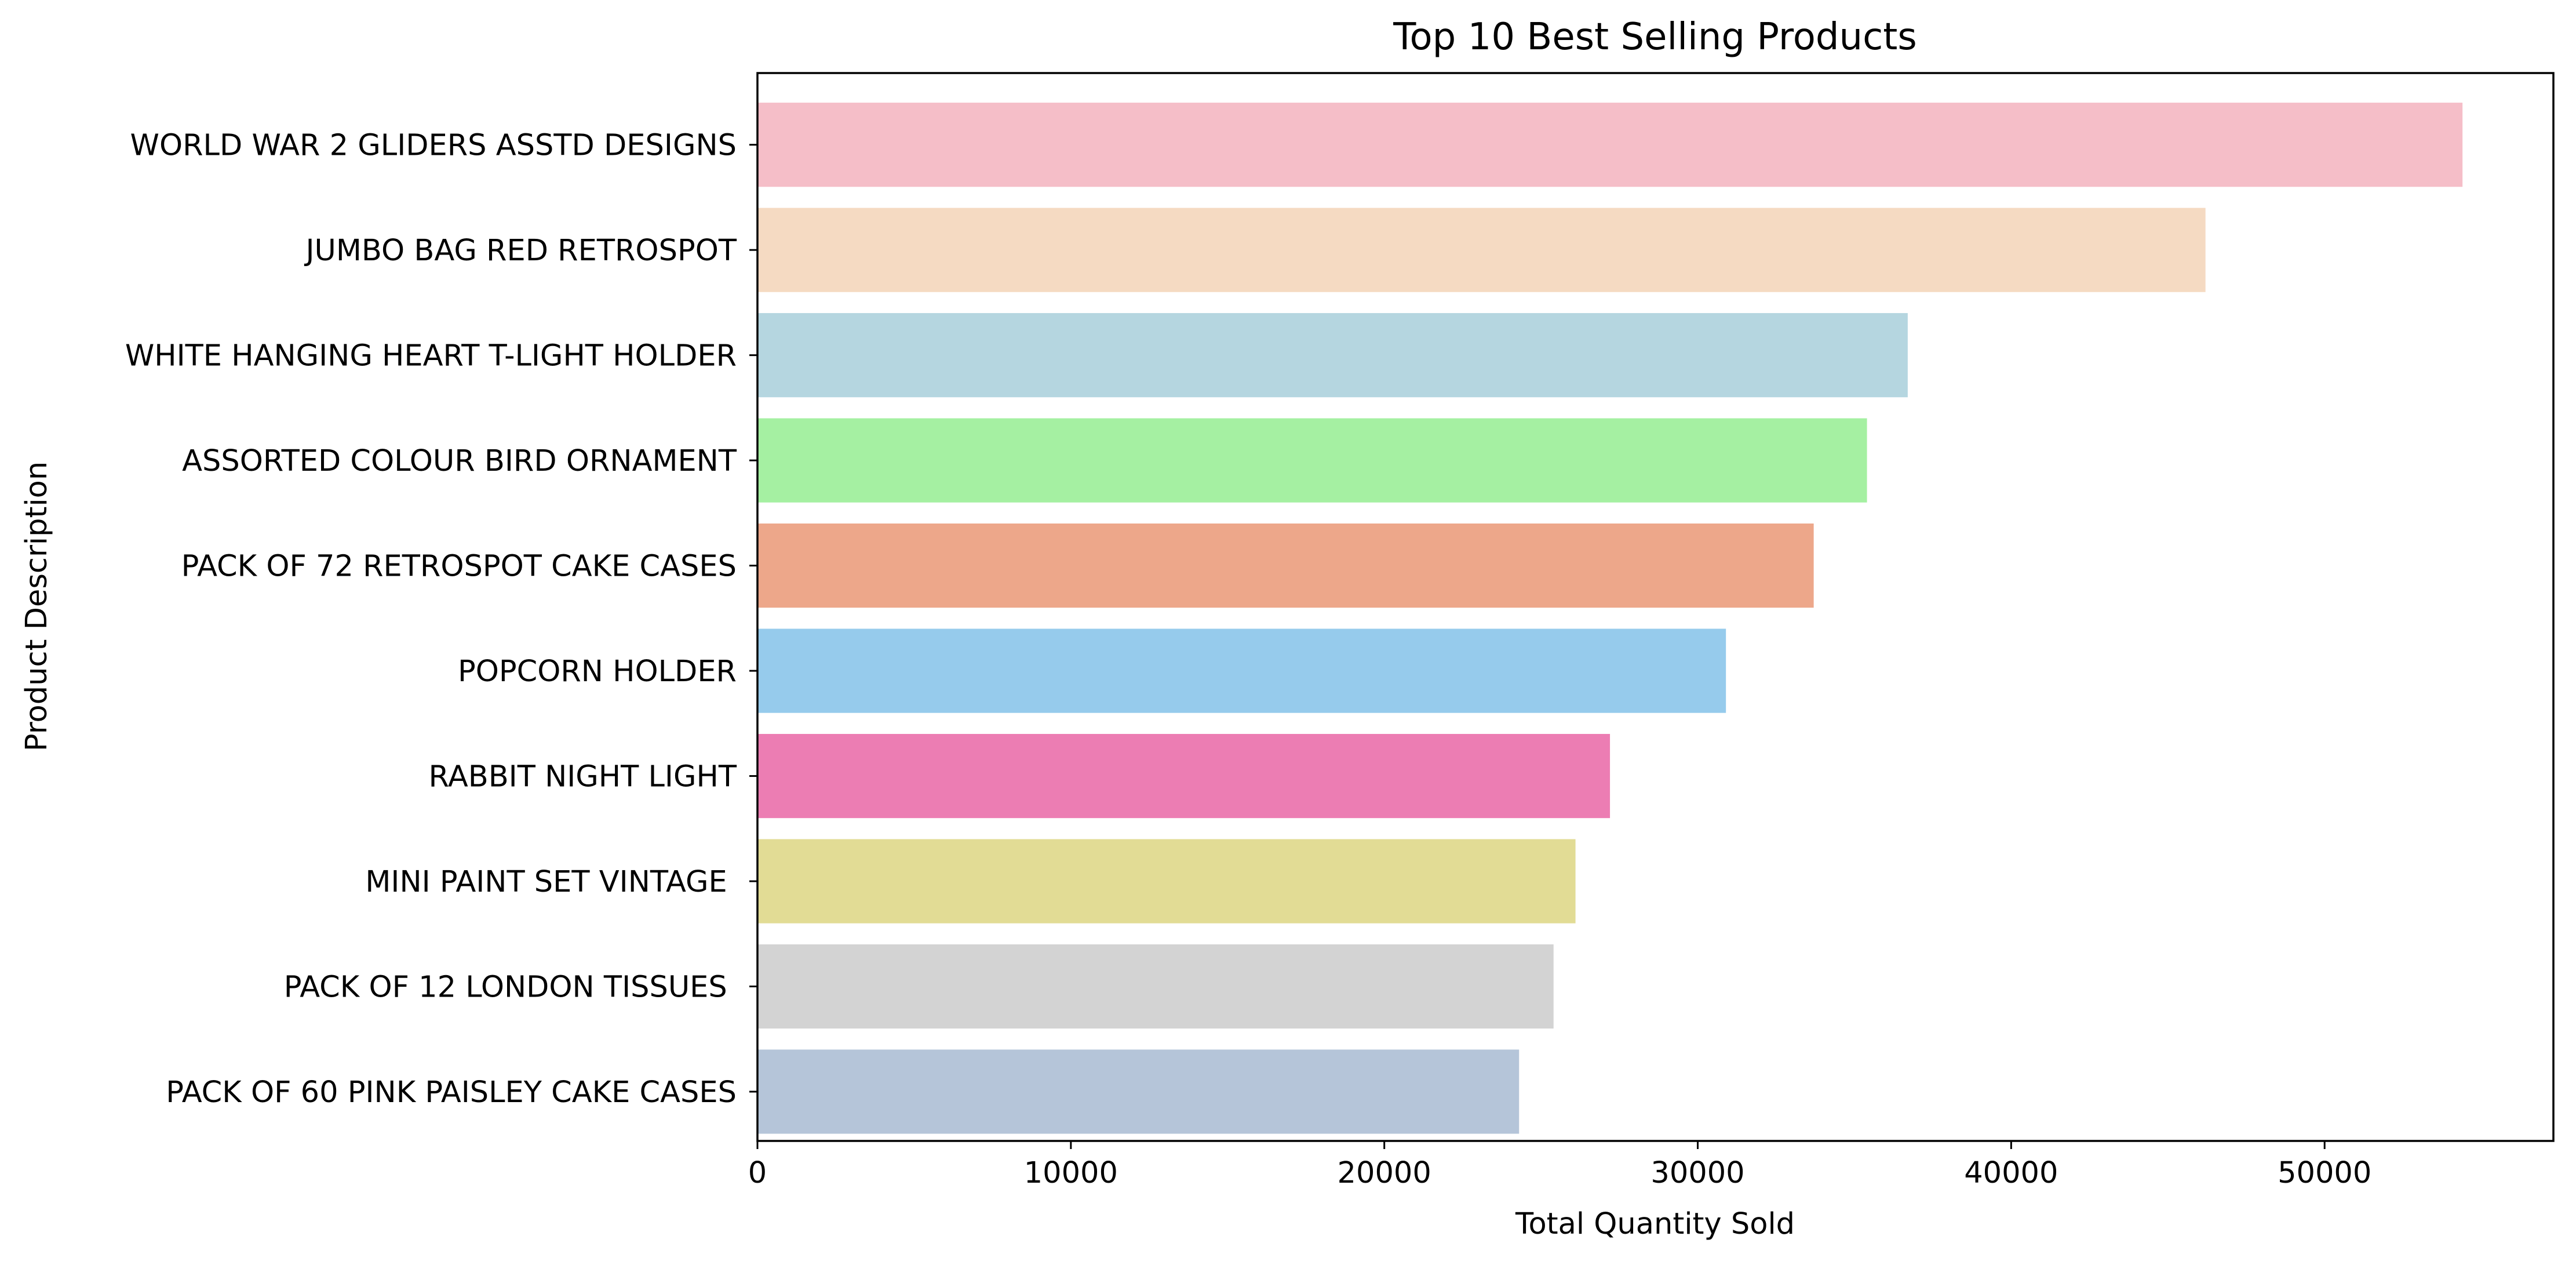 This screenshot has height=1265, width=2576. What do you see at coordinates (1384, 1173) in the screenshot?
I see `x-tick-label: 20000` at bounding box center [1384, 1173].